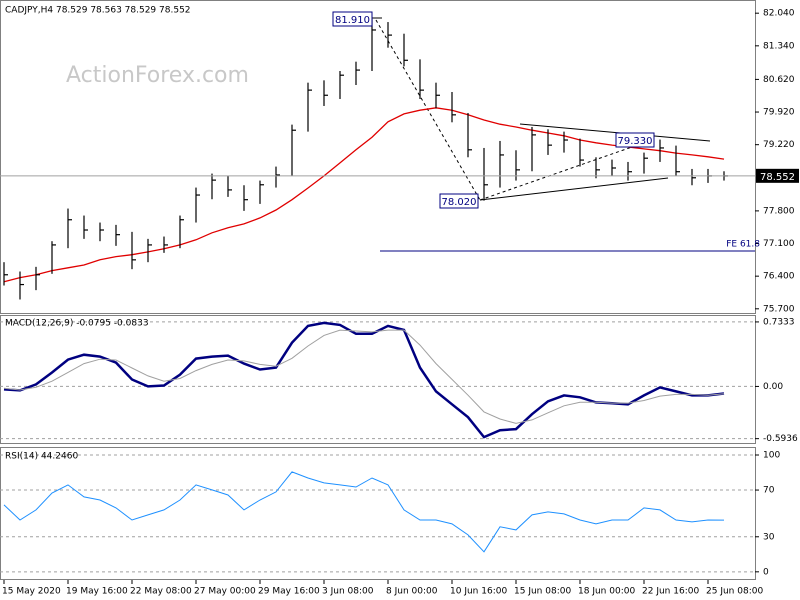  I want to click on y-tick-label: 77.100, so click(779, 244).